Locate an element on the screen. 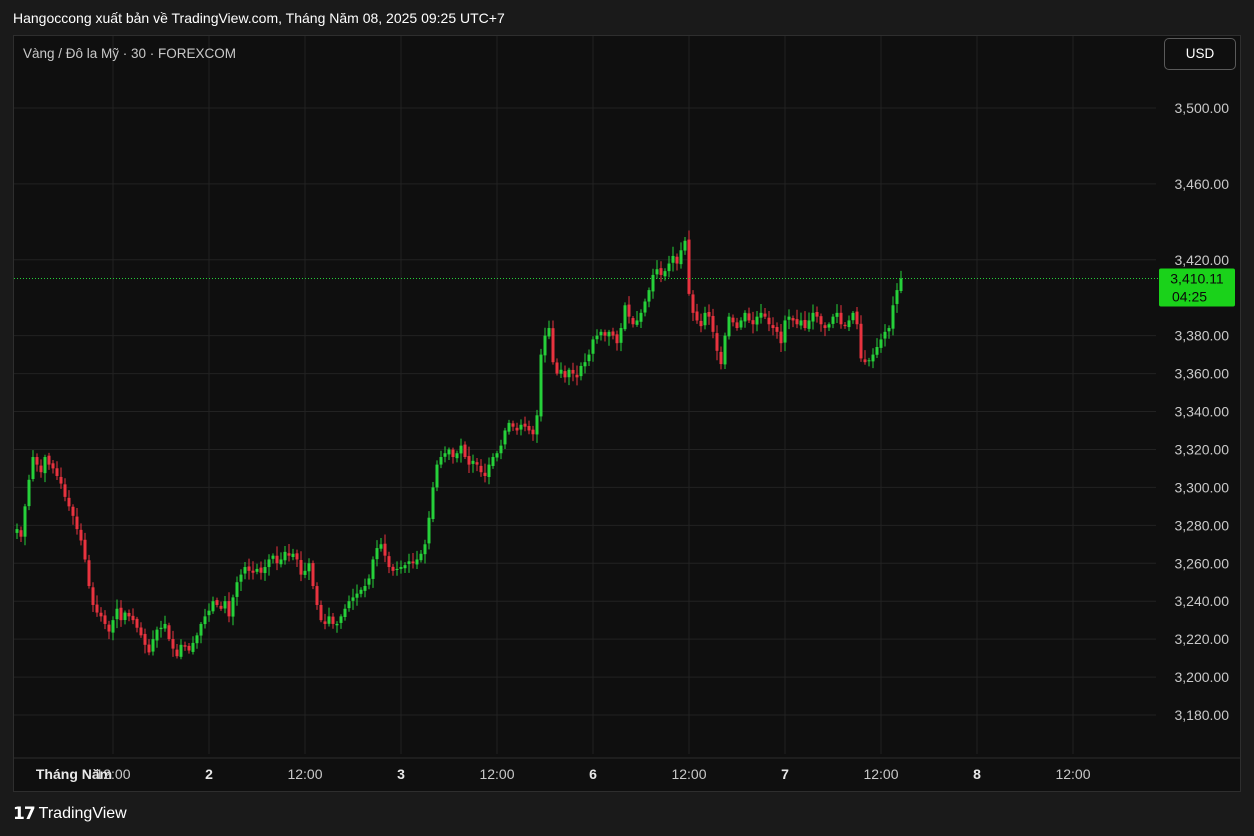  y-tick-label: 3,460.00 is located at coordinates (1202, 184).